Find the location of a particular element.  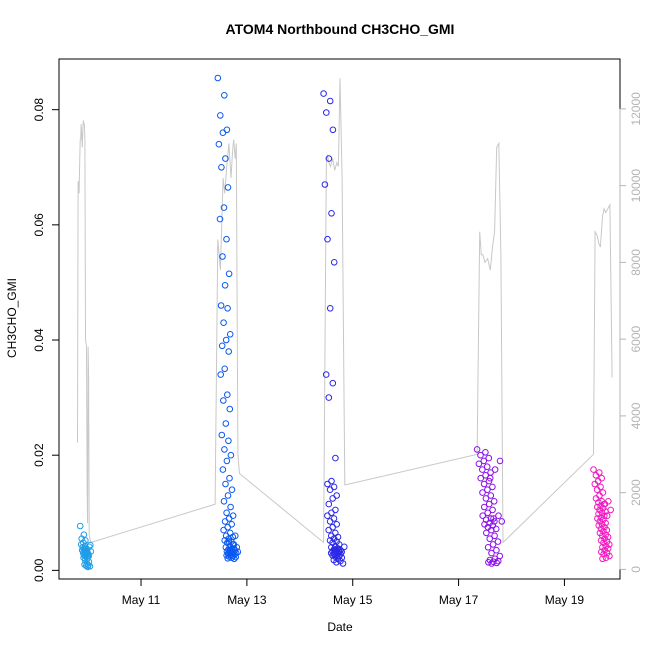

x-tick-label: May 11 is located at coordinates (141, 600).